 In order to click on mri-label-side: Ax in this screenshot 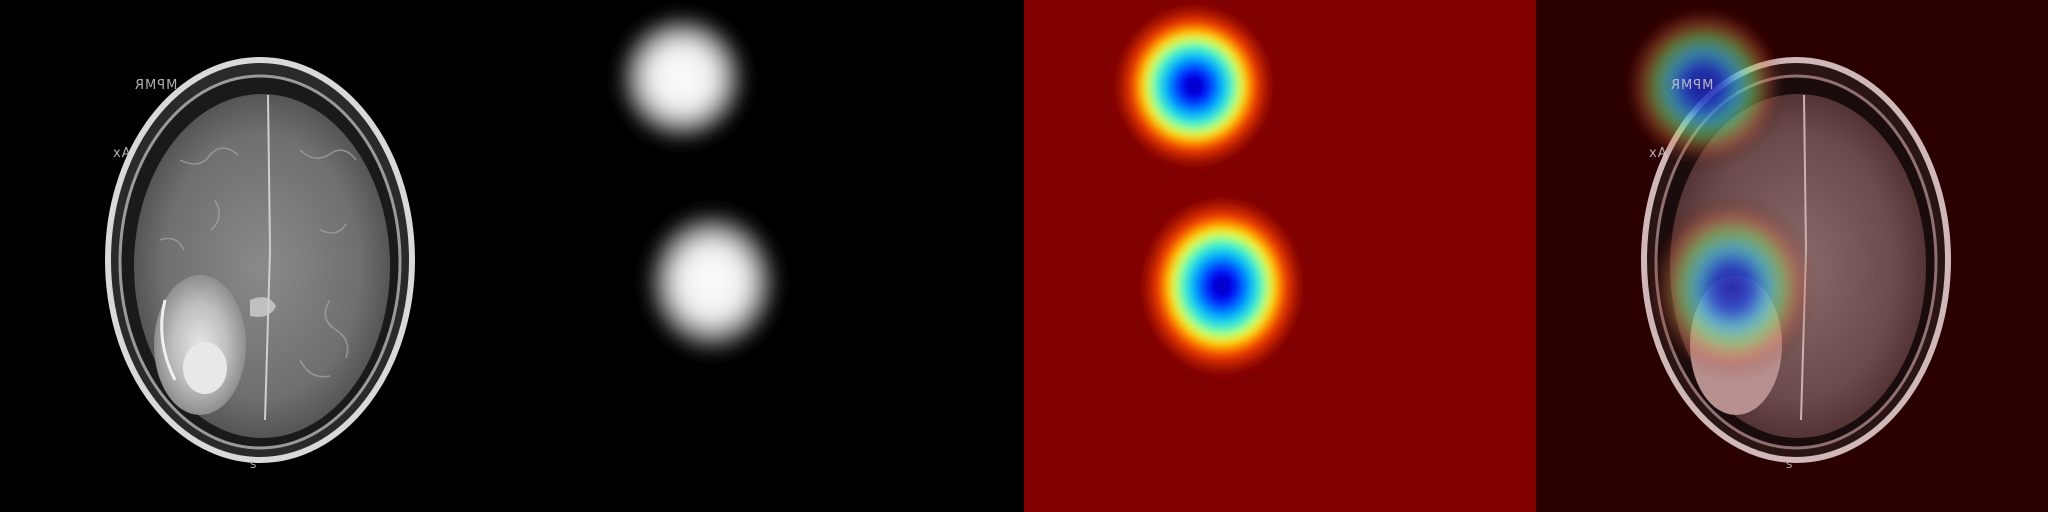, I will do `click(121, 153)`.